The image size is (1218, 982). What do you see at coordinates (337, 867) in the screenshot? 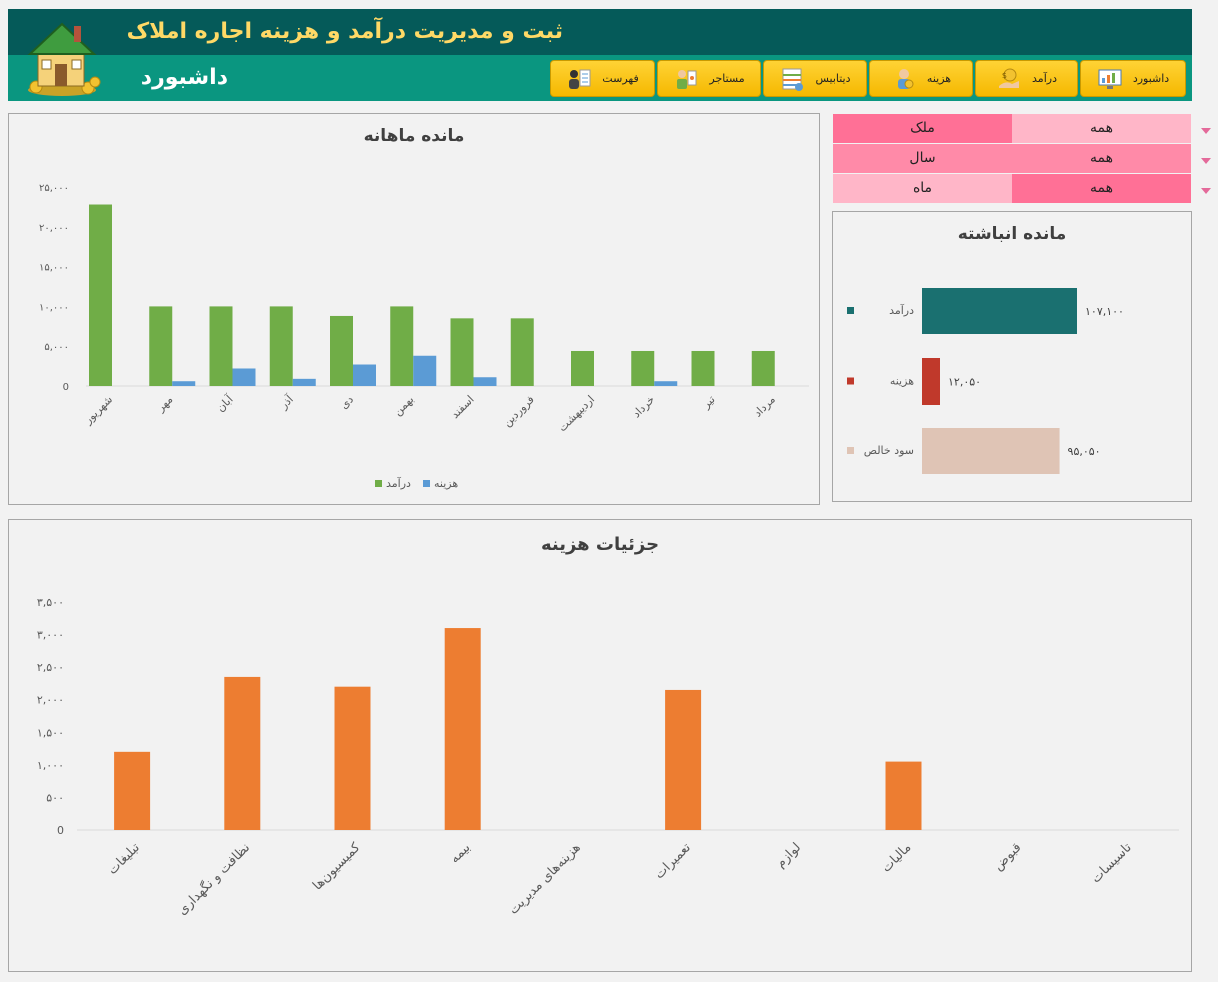
I see `x-tick-label: کمیسیون‌ها` at bounding box center [337, 867].